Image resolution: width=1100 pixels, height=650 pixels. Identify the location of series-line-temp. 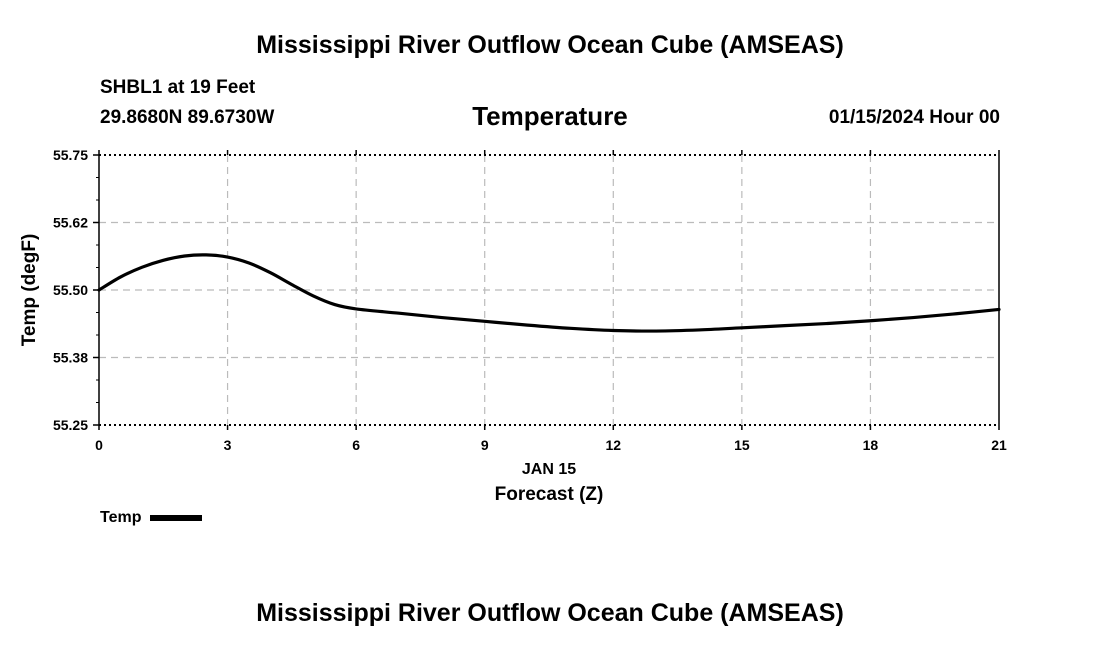
(549, 293).